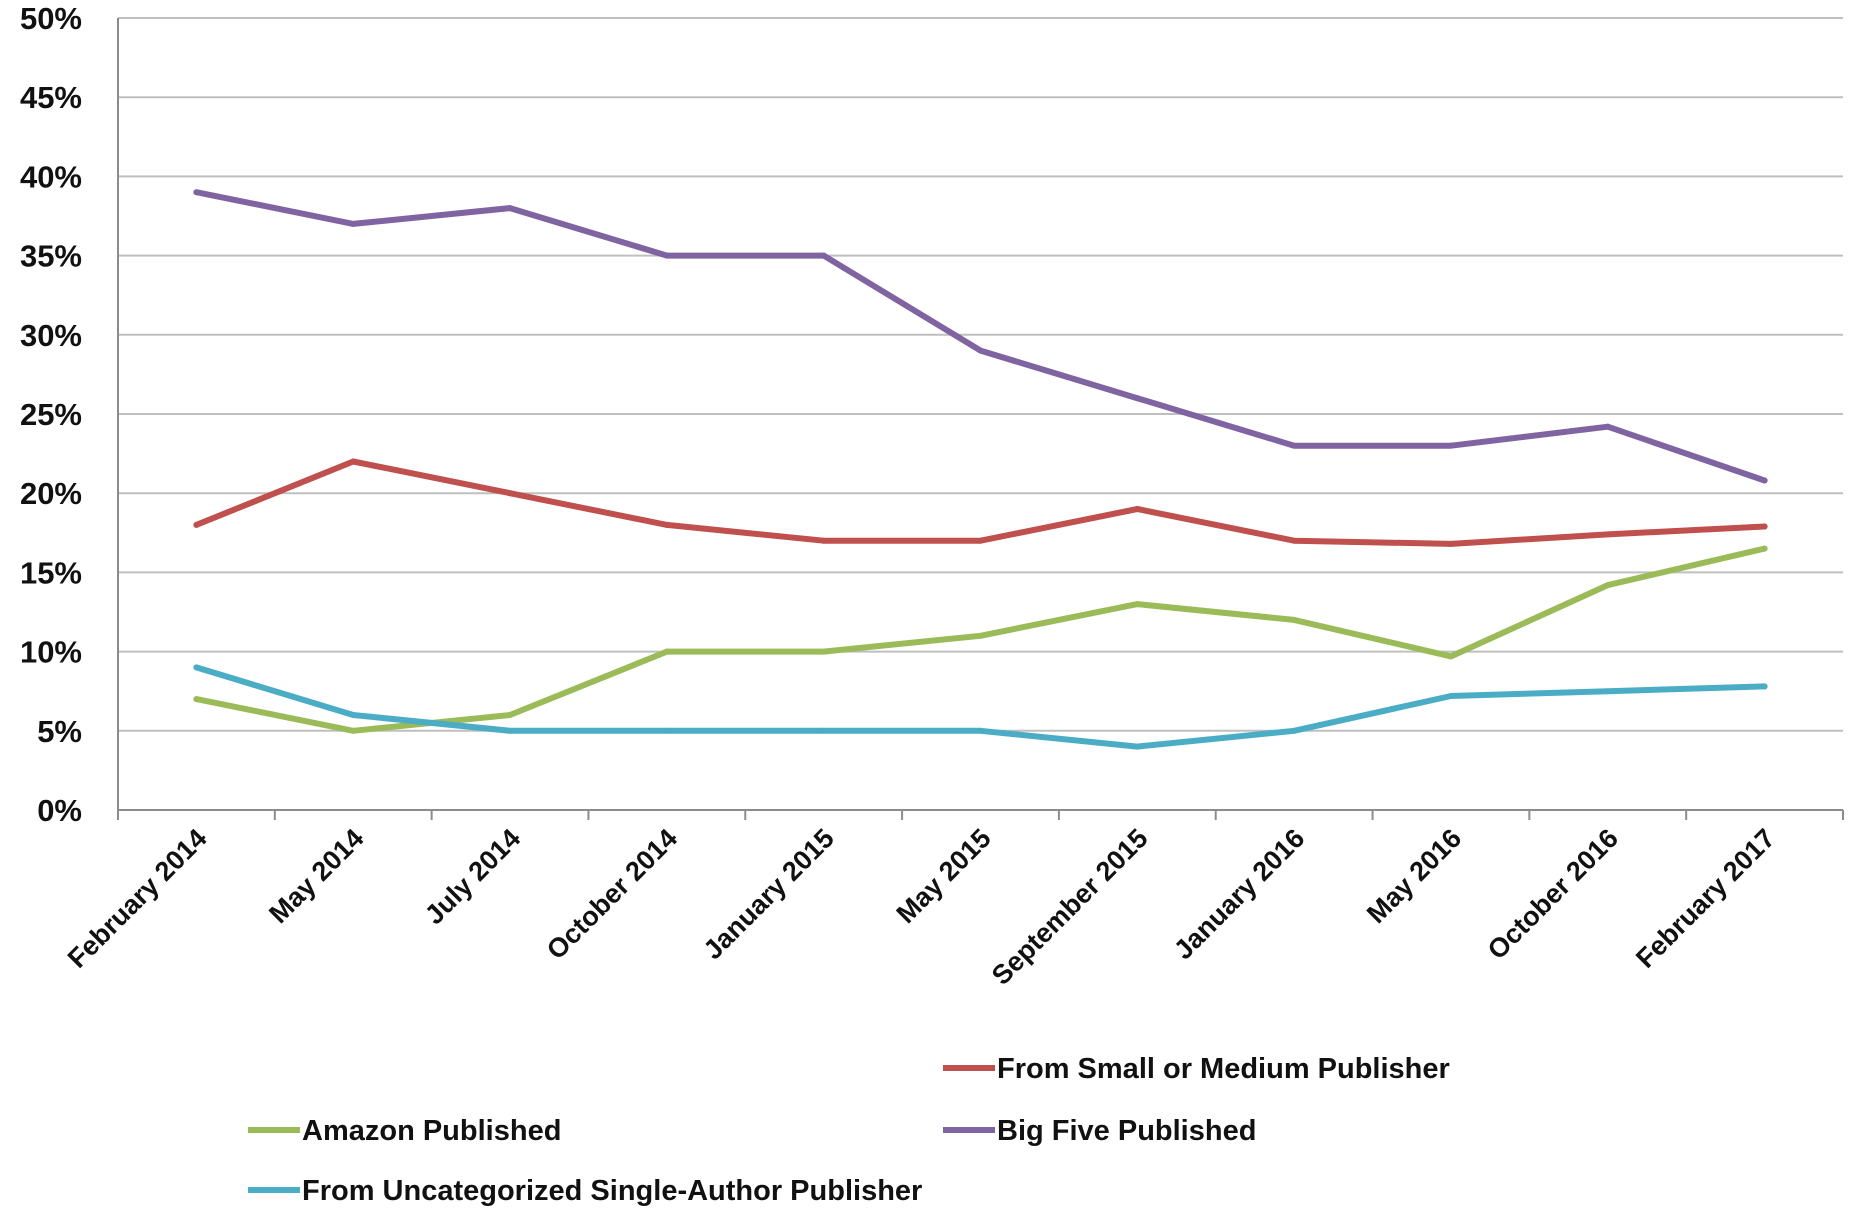 The width and height of the screenshot is (1851, 1221). Describe the element at coordinates (612, 894) in the screenshot. I see `x-tick-label: October 2014` at that location.